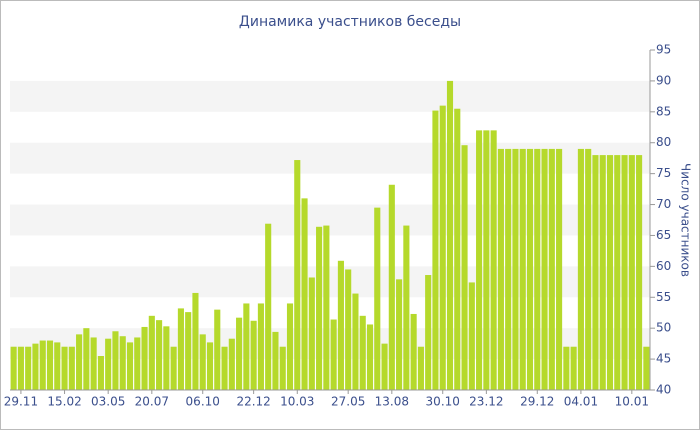 The width and height of the screenshot is (700, 430). Describe the element at coordinates (663, 359) in the screenshot. I see `y-tick-label: 45` at that location.